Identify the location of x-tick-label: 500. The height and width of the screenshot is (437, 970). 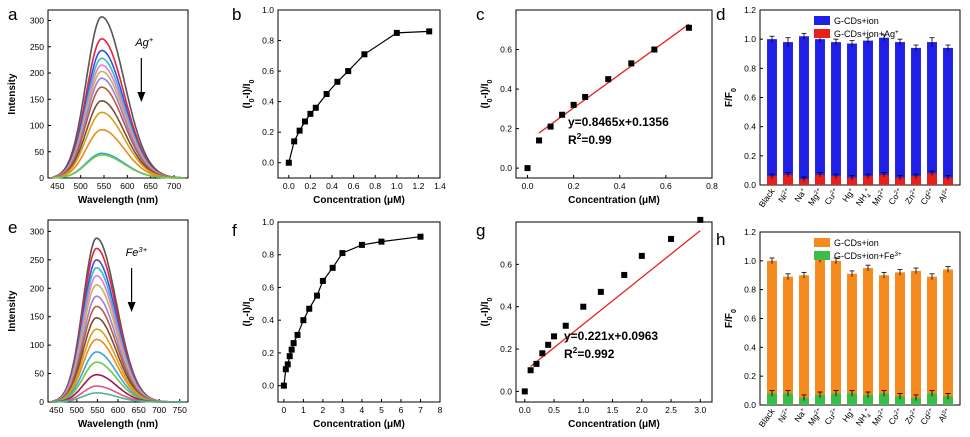
(77, 410).